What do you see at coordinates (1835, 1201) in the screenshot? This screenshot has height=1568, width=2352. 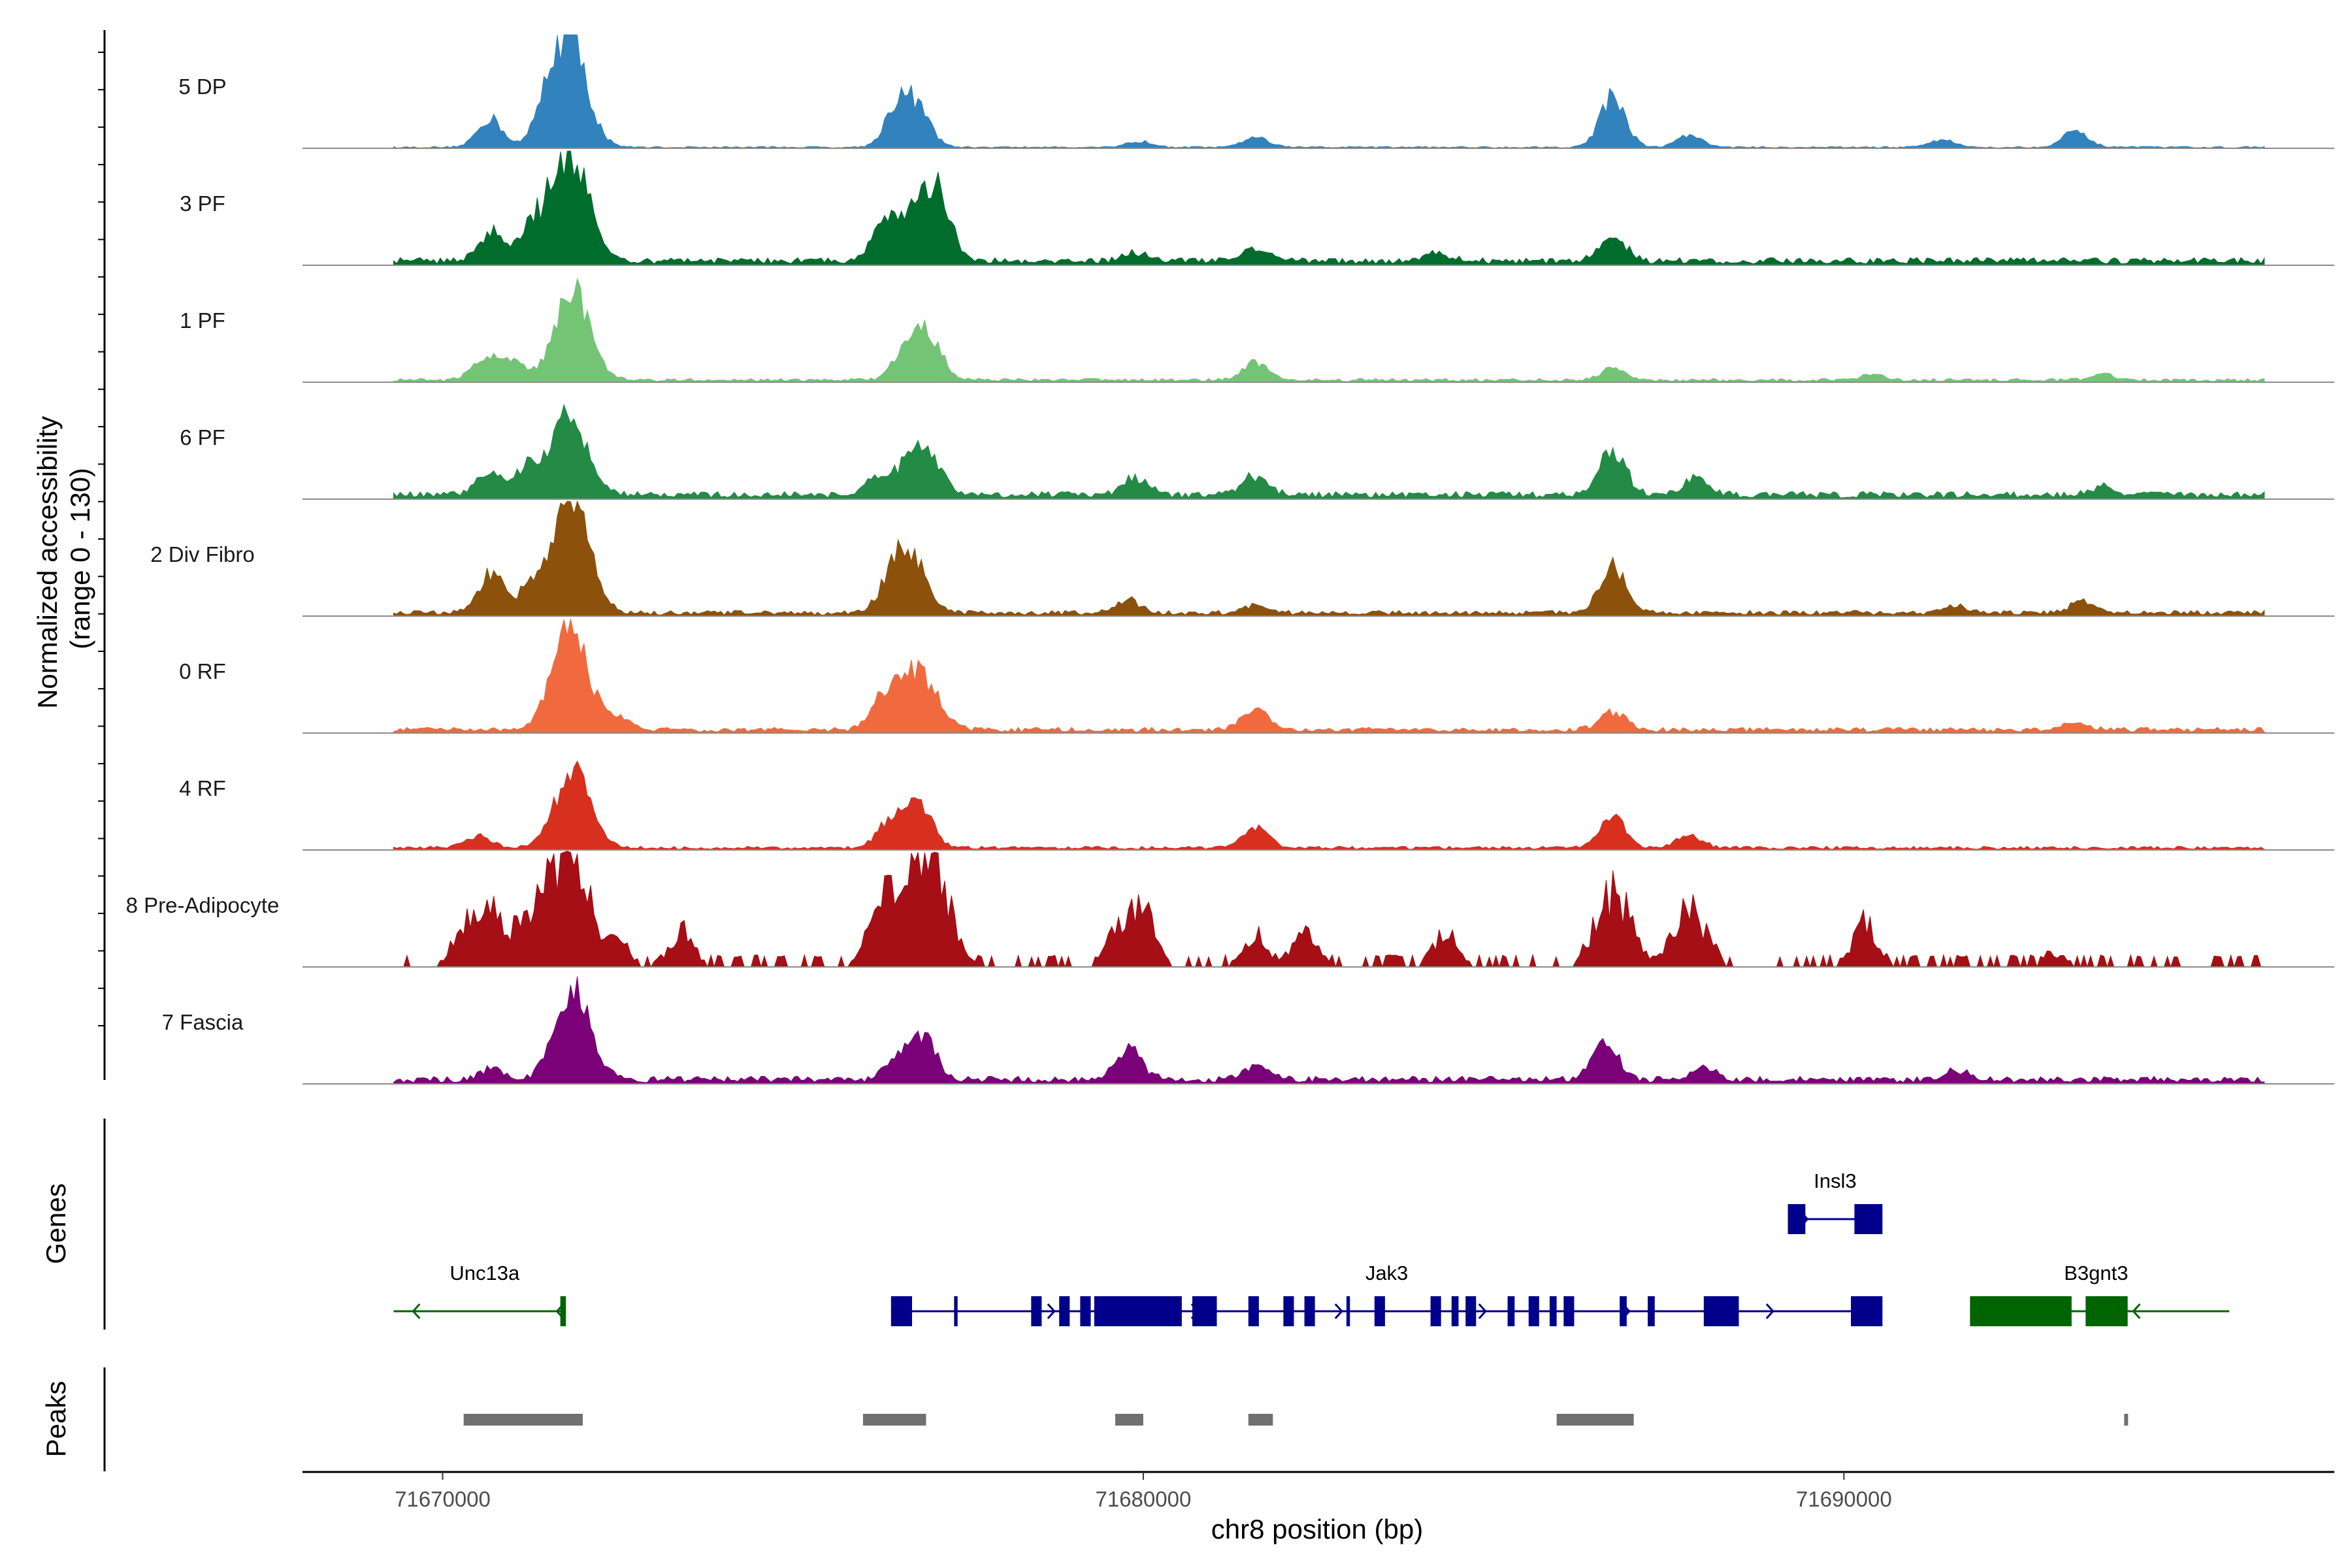 I see `gene-model: Insl3` at bounding box center [1835, 1201].